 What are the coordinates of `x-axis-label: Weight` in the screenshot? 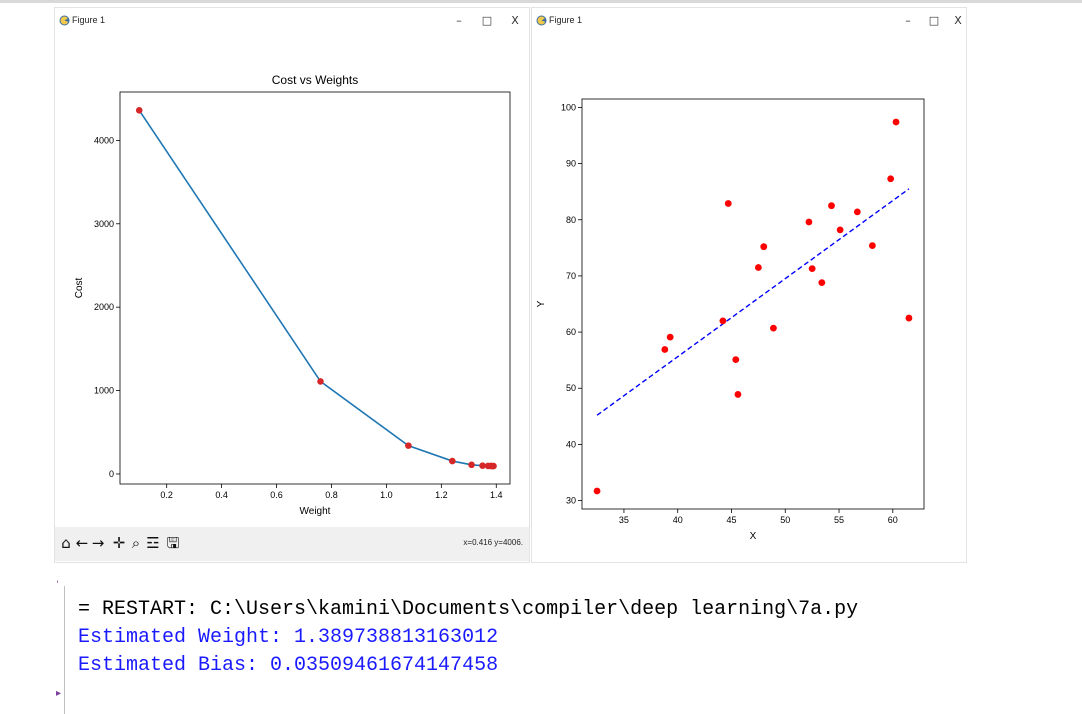 It's located at (315, 511).